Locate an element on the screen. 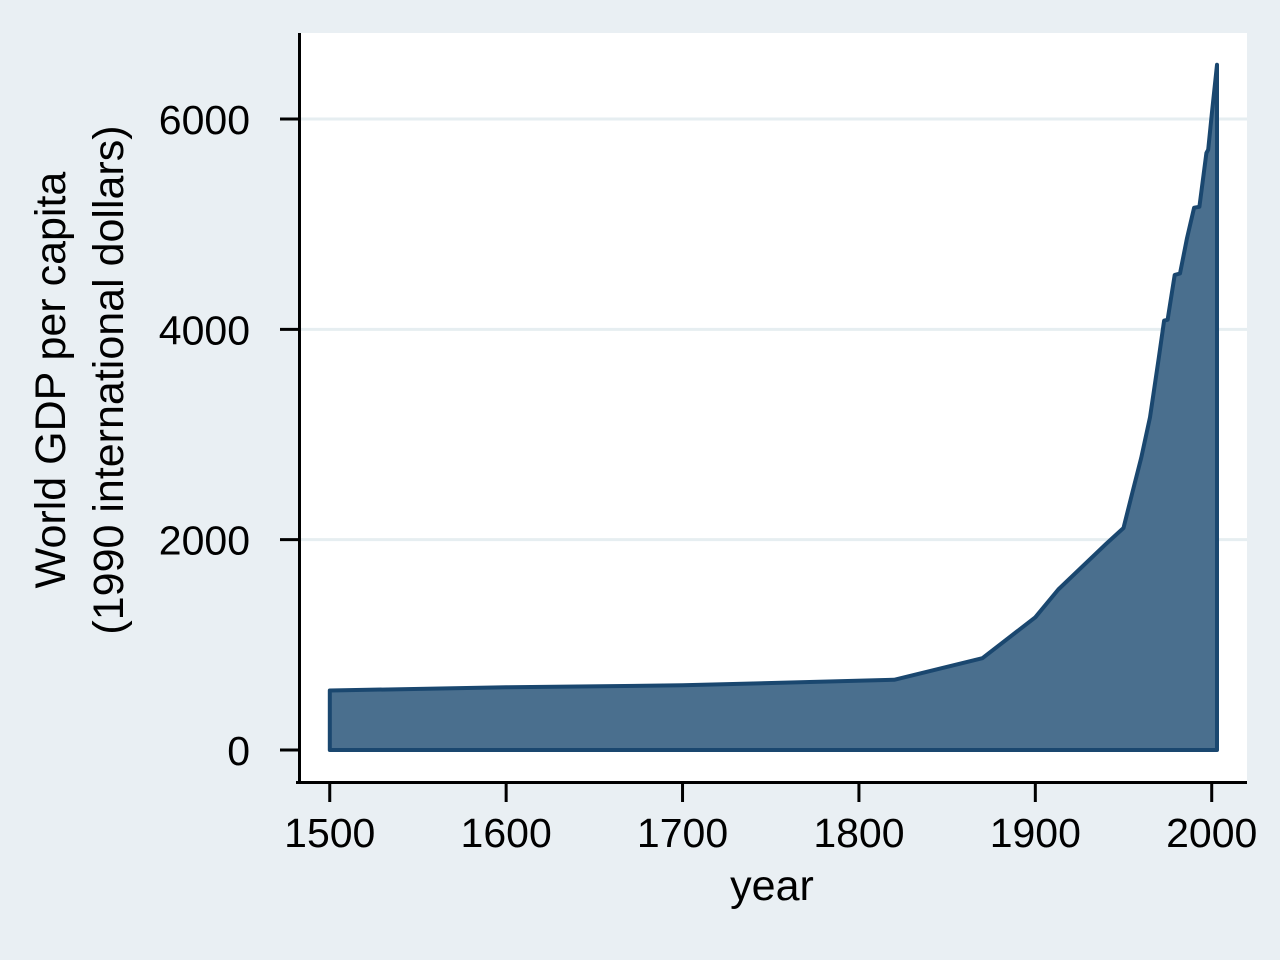  y-axis-title-line2: (1990 international dollars) is located at coordinates (109, 380).